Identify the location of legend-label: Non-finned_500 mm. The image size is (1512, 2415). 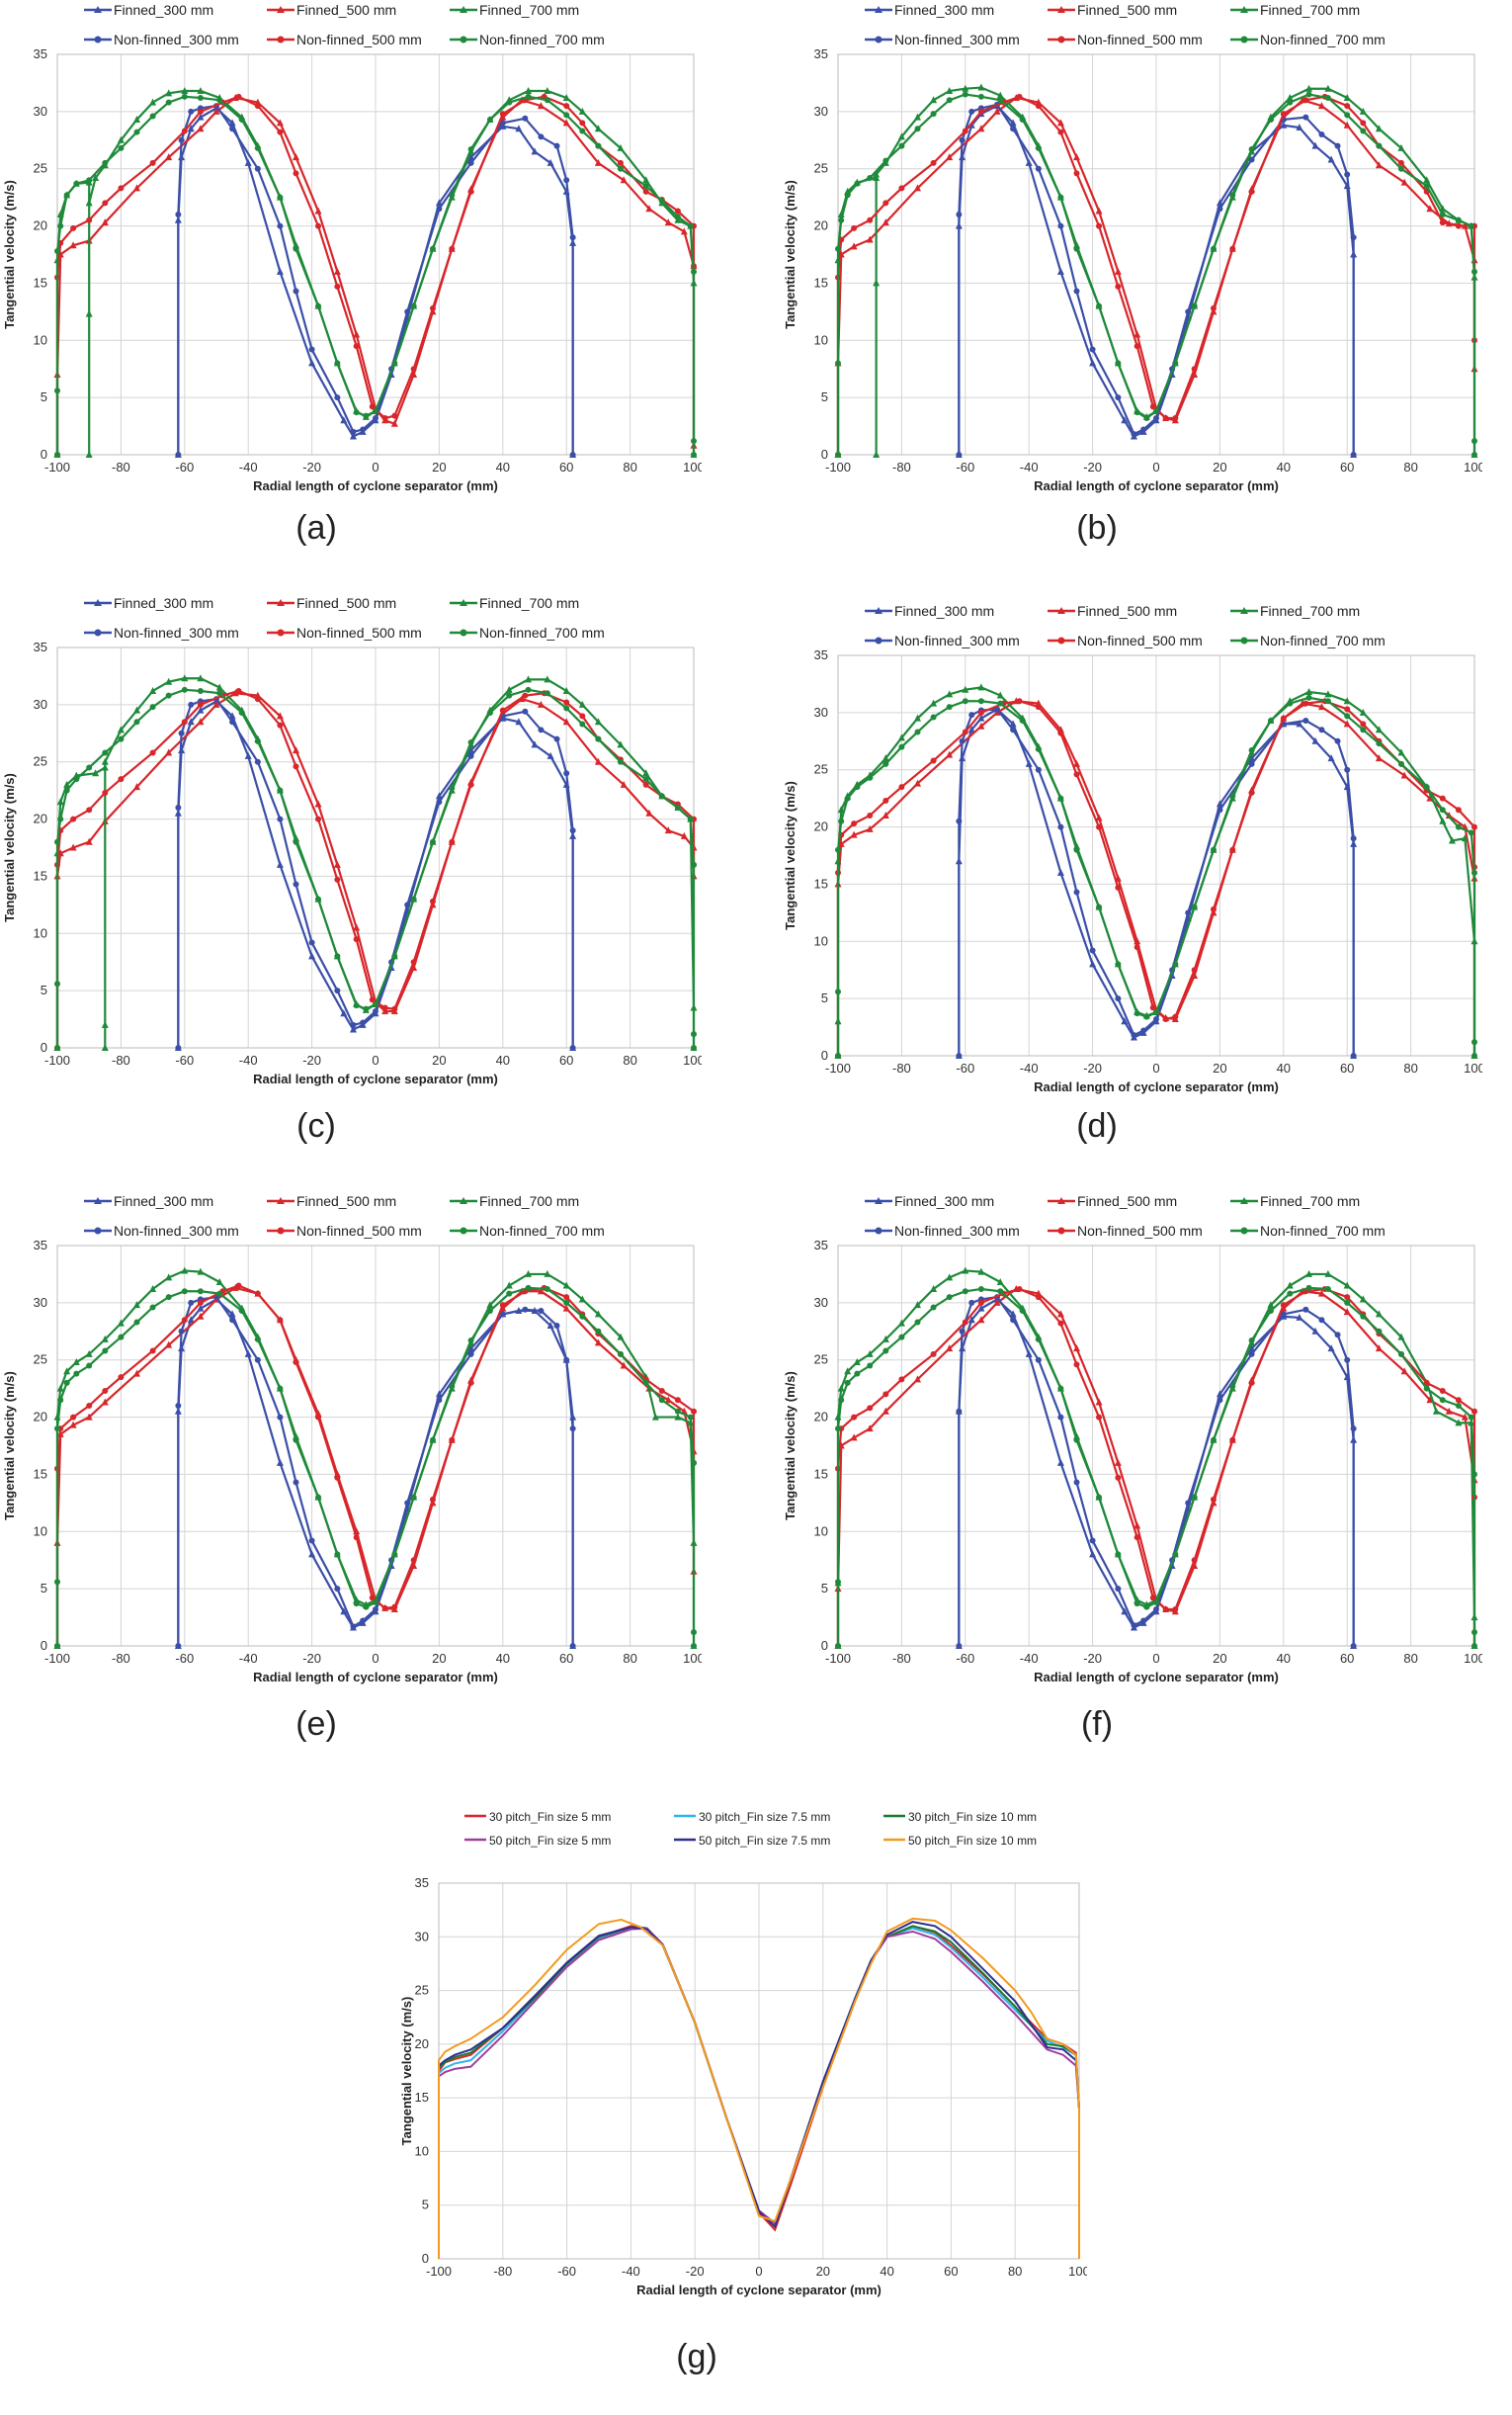
(359, 39).